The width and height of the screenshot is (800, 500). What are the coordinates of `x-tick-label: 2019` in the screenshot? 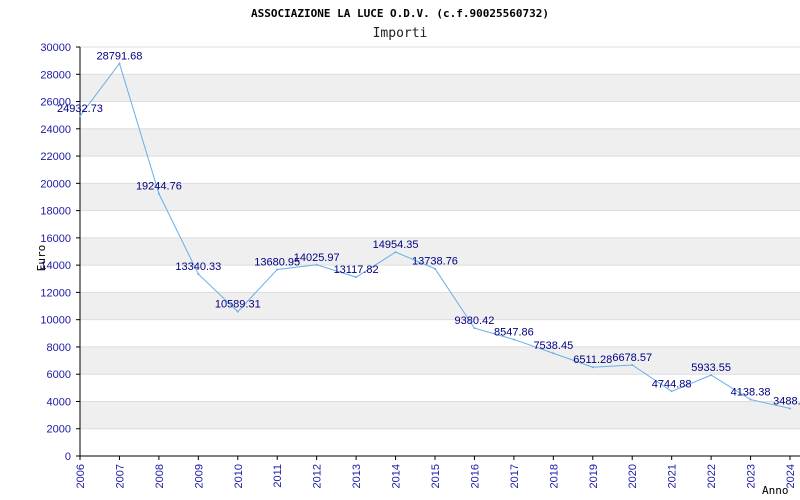 It's located at (594, 476).